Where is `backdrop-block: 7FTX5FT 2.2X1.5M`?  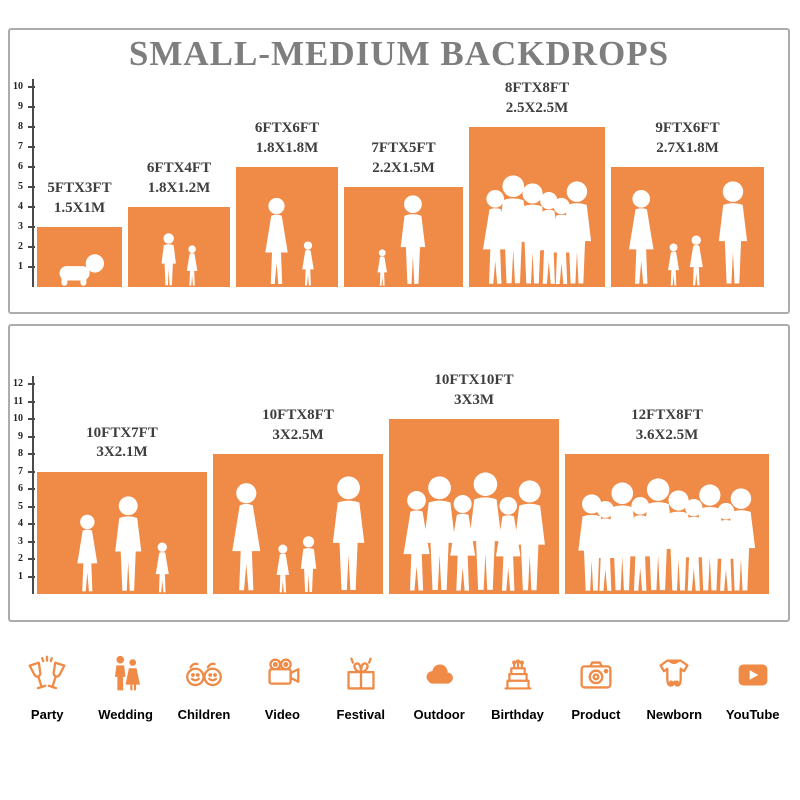
backdrop-block: 7FTX5FT 2.2X1.5M is located at coordinates (403, 213).